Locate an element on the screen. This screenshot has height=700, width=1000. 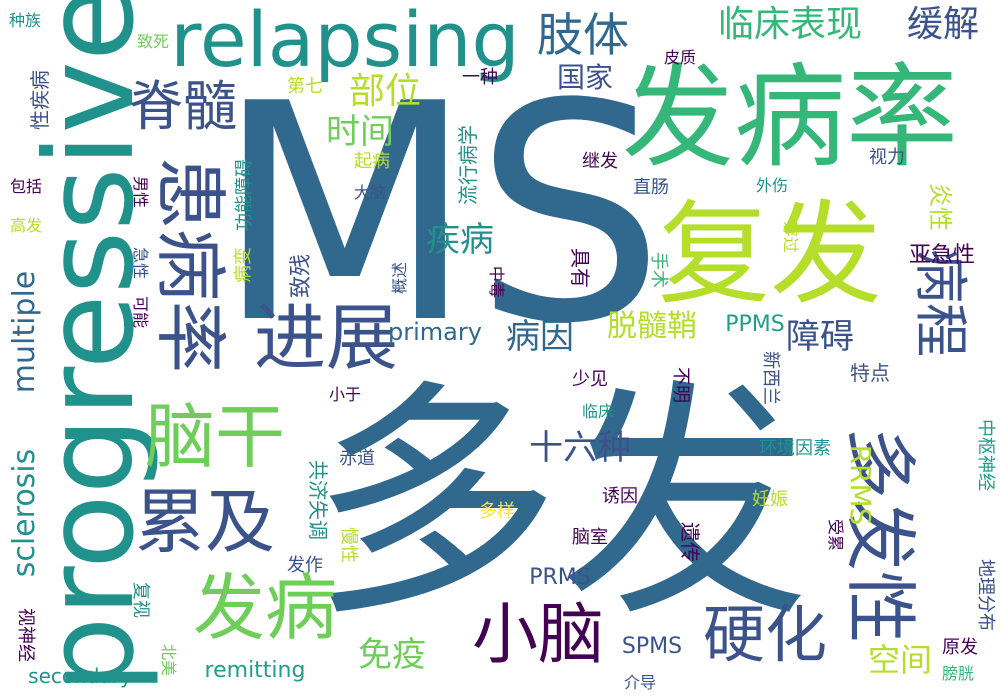
word: 发病 is located at coordinates (265, 608).